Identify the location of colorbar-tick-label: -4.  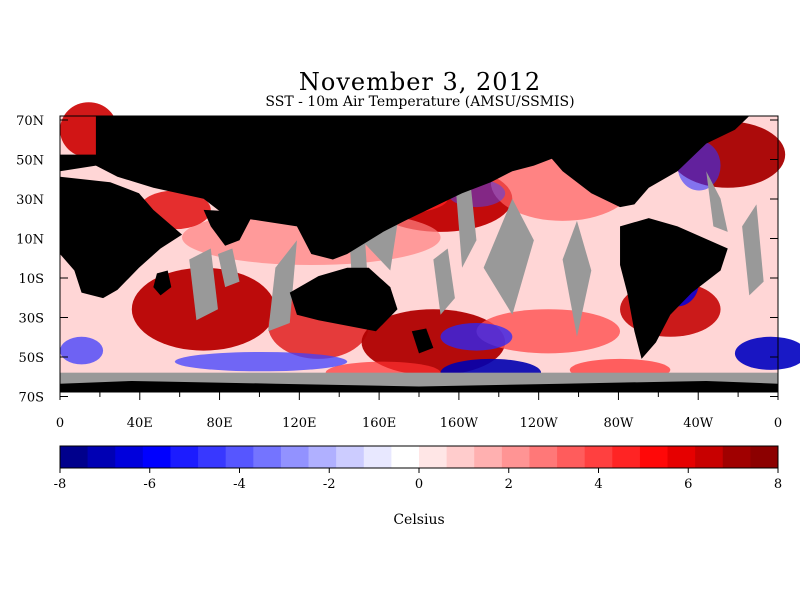
(239, 484).